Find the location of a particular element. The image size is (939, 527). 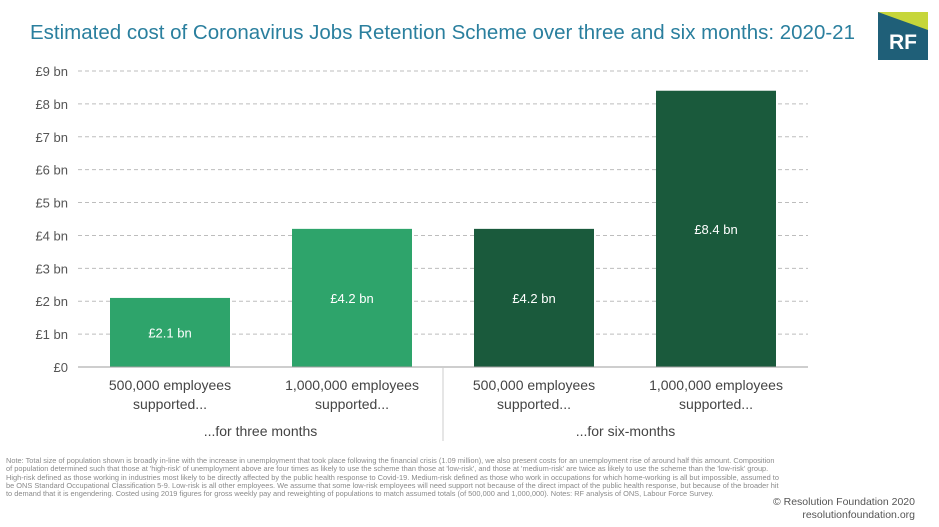

copyright-text: © Resolution Foundation 2020 is located at coordinates (843, 502).